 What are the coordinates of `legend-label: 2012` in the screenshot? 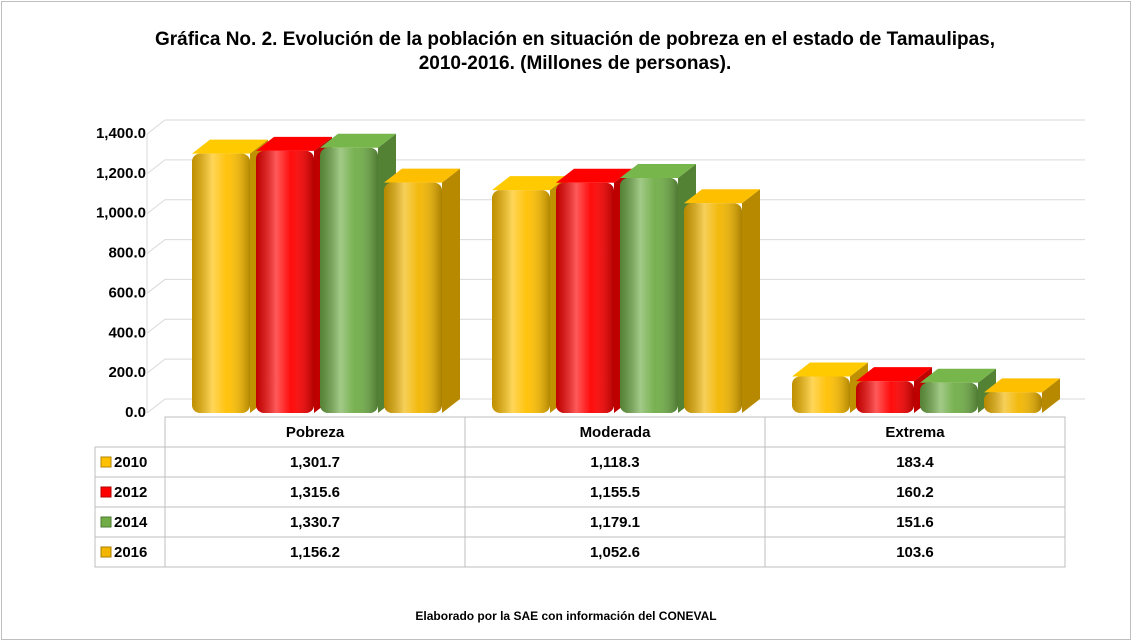 It's located at (130, 492).